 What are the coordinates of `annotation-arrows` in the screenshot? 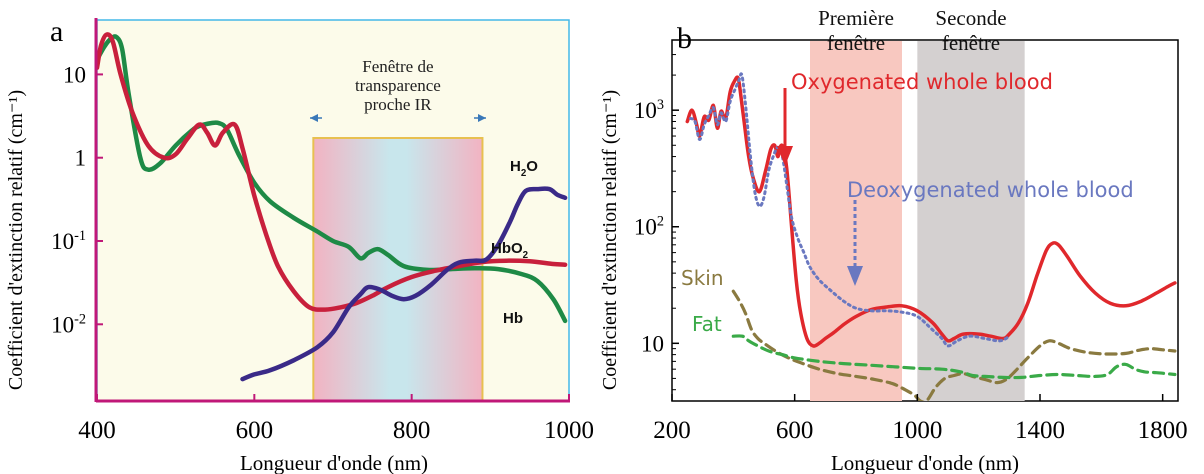 It's located at (820, 187).